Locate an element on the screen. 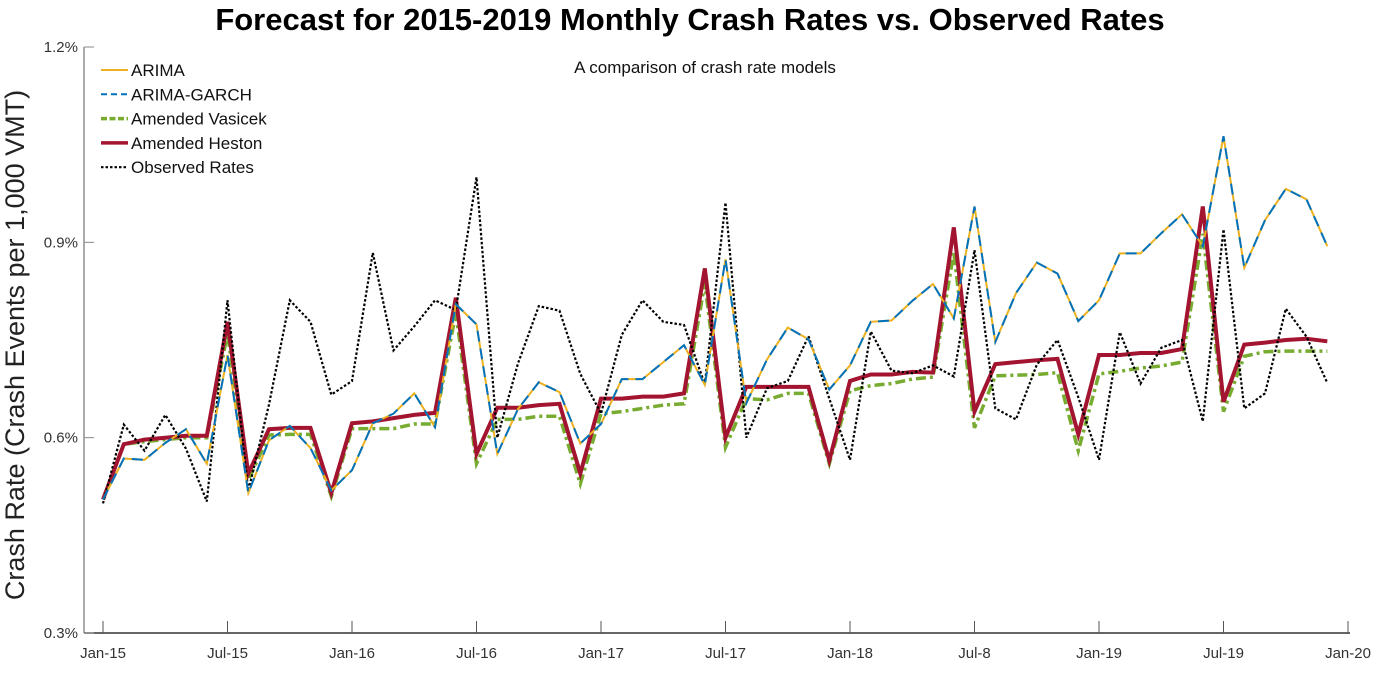 The image size is (1380, 692). legend-label: ARIMA-GARCH is located at coordinates (191, 94).